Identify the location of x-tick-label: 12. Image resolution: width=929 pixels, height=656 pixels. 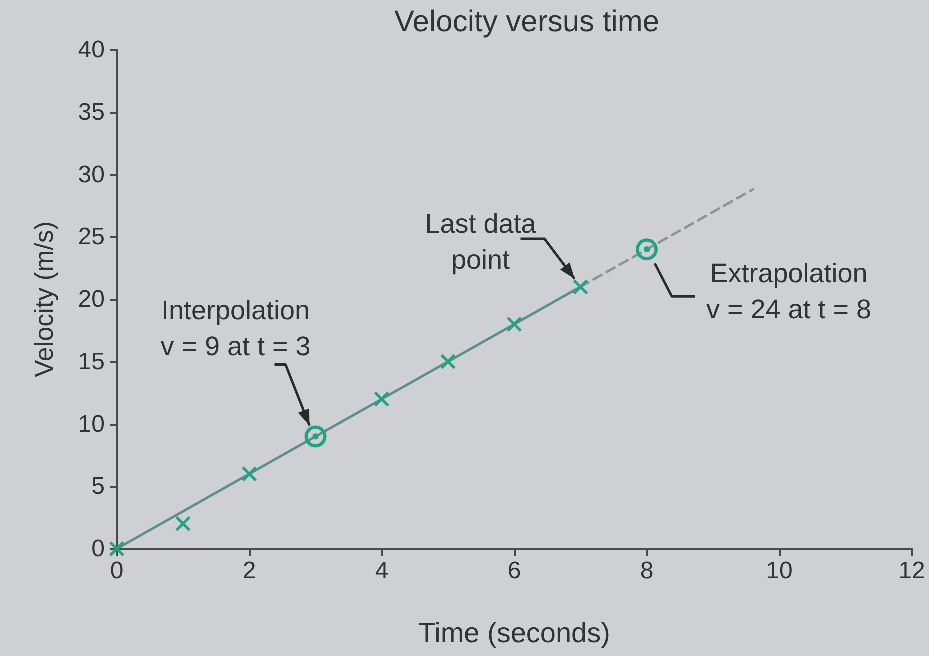
(912, 571).